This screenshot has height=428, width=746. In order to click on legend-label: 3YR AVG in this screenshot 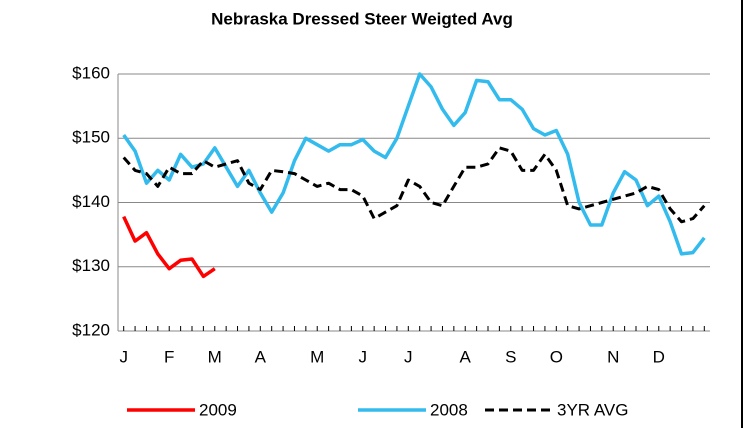, I will do `click(593, 409)`.